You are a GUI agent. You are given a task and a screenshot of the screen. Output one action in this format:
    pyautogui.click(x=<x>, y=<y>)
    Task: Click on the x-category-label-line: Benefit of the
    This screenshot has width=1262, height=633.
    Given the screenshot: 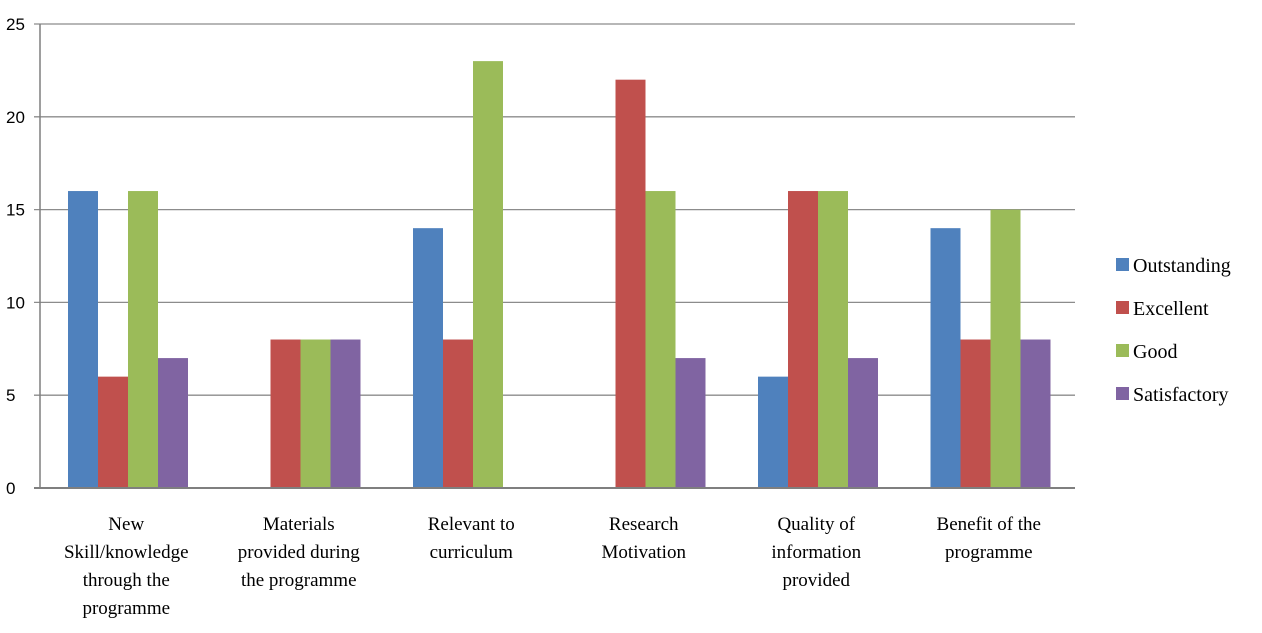 What is the action you would take?
    pyautogui.click(x=989, y=524)
    